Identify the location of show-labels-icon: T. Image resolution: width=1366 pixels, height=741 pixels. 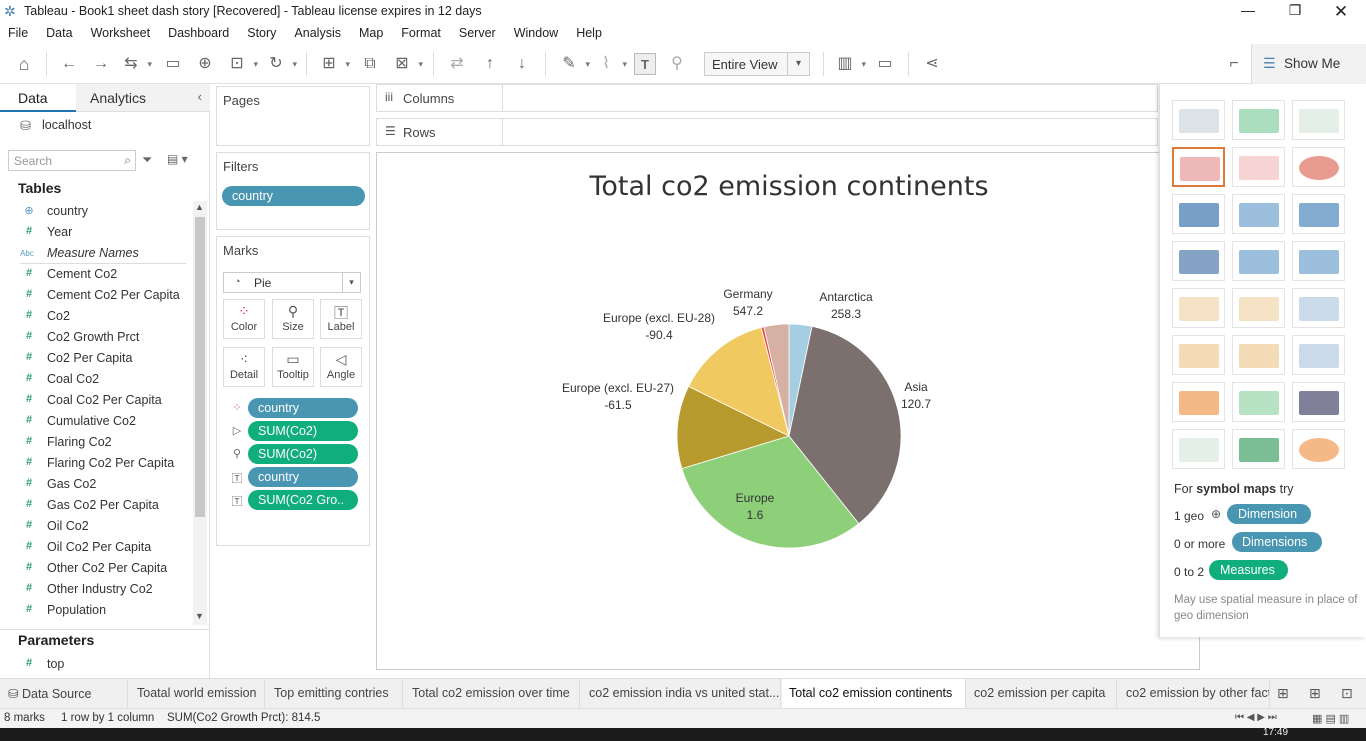
(645, 64).